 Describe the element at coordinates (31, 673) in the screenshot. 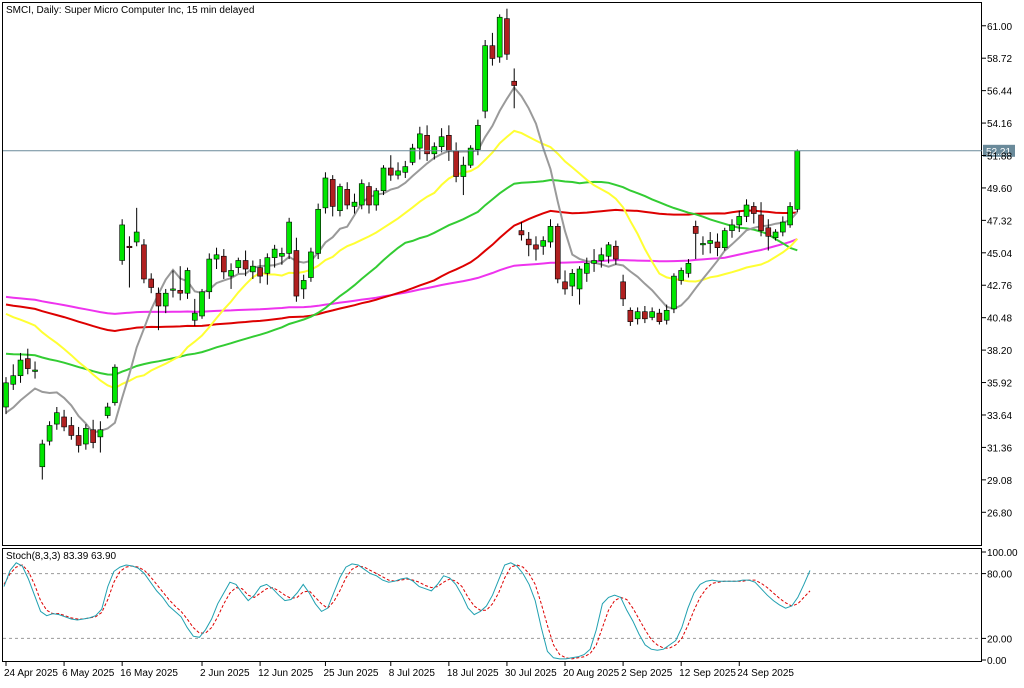

I see `date-tick-label: 24 Apr 2025` at that location.